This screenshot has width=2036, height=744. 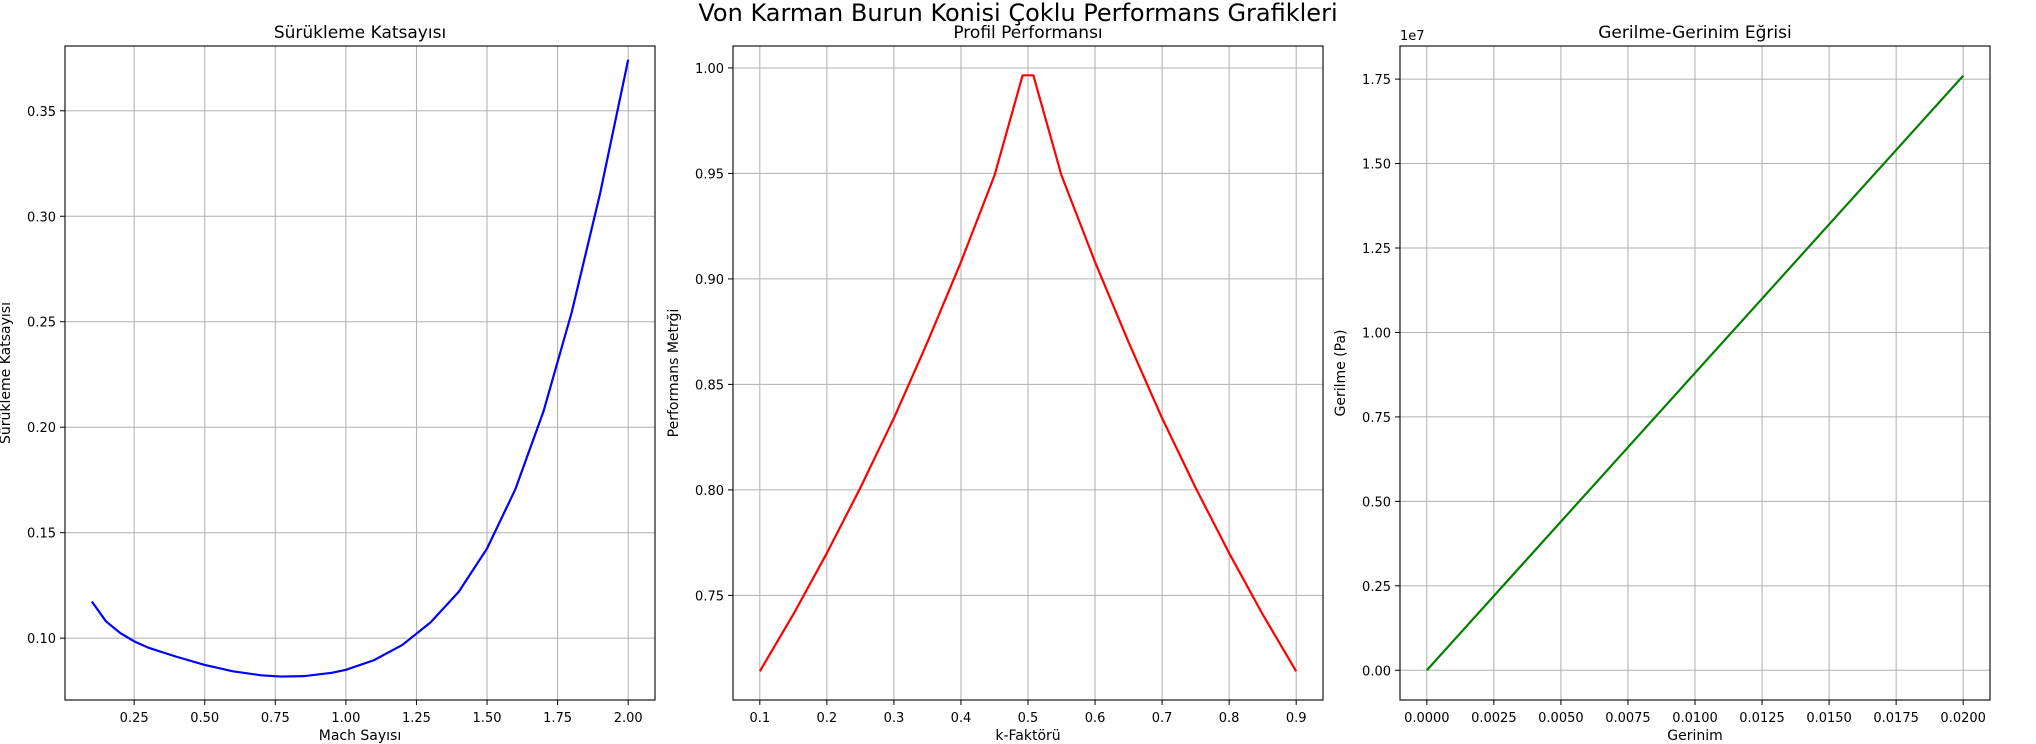 What do you see at coordinates (1376, 249) in the screenshot?
I see `chart-2-y-tick-label-5: 1.25` at bounding box center [1376, 249].